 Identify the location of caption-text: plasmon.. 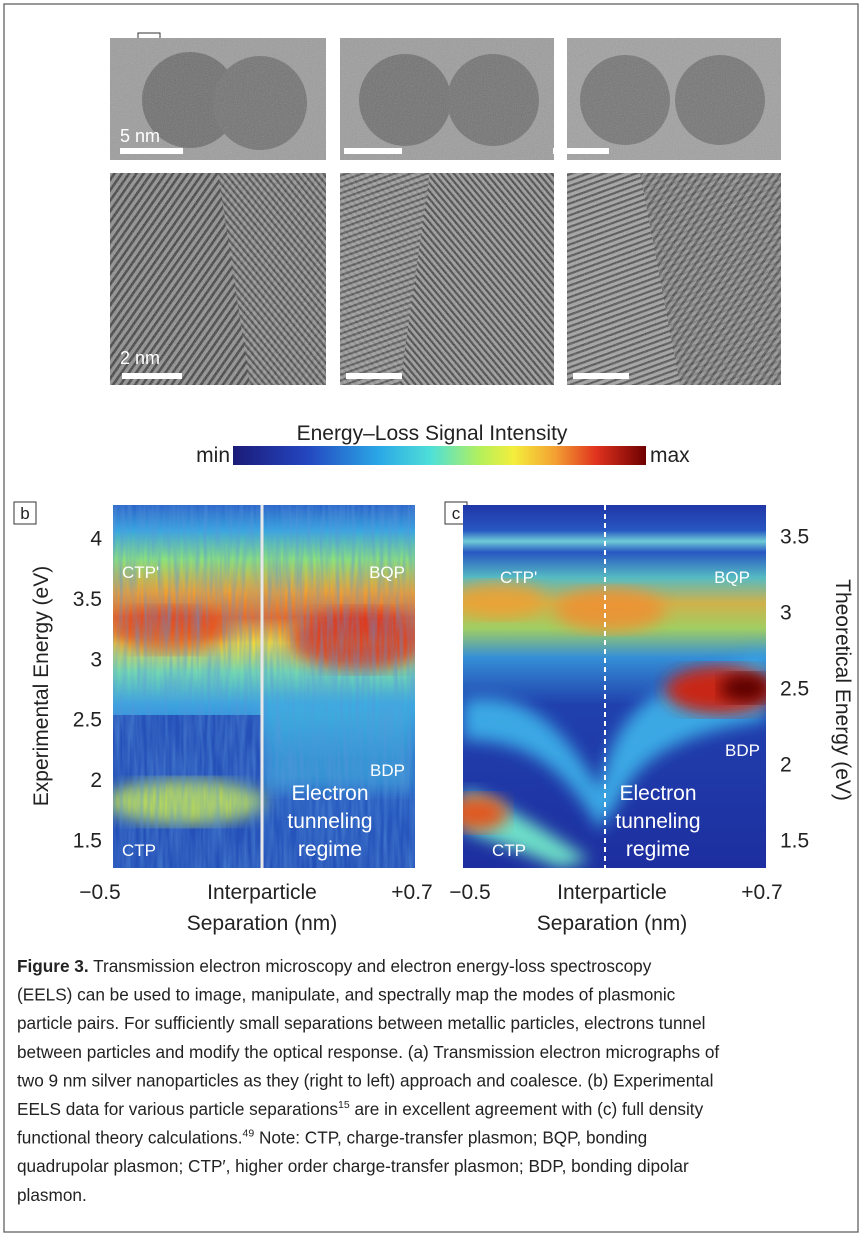
(52, 1195).